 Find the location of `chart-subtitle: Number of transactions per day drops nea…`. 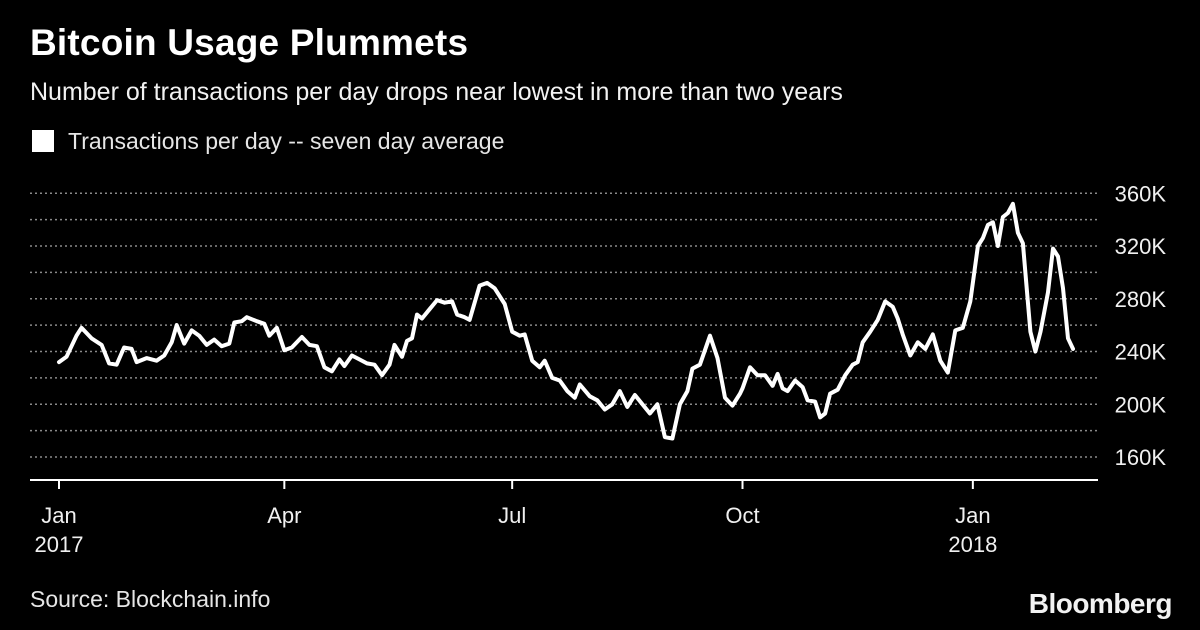

chart-subtitle: Number of transactions per day drops nea… is located at coordinates (436, 92).